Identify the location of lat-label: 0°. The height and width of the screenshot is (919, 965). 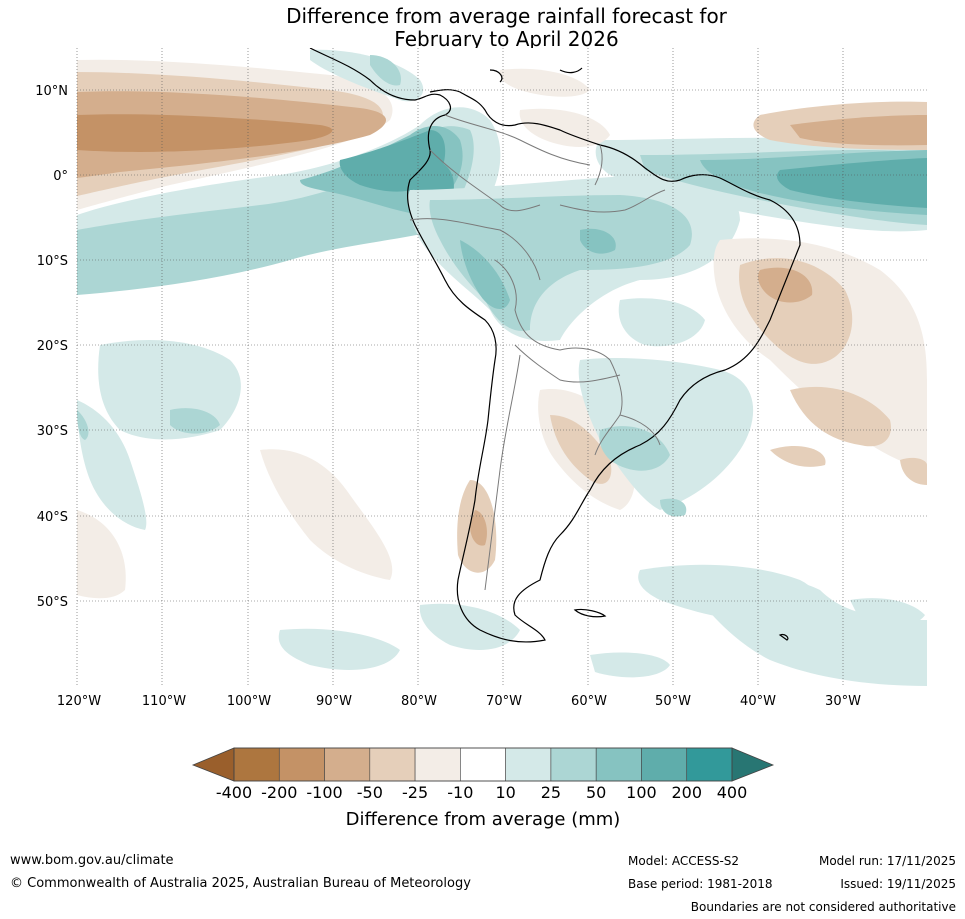
(60, 176).